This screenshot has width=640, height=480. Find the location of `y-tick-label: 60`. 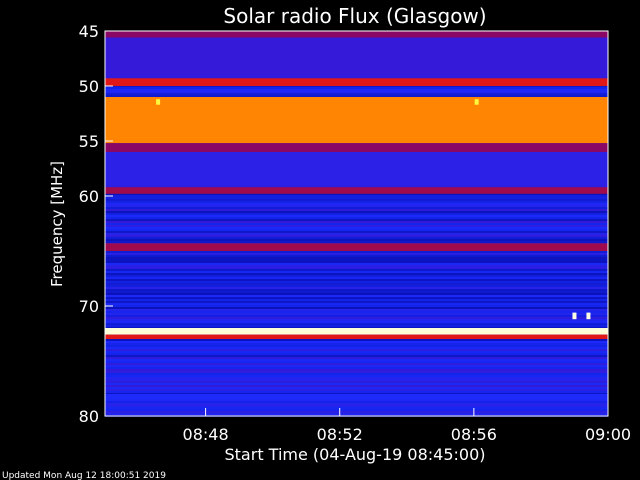

y-tick-label: 60 is located at coordinates (89, 196).